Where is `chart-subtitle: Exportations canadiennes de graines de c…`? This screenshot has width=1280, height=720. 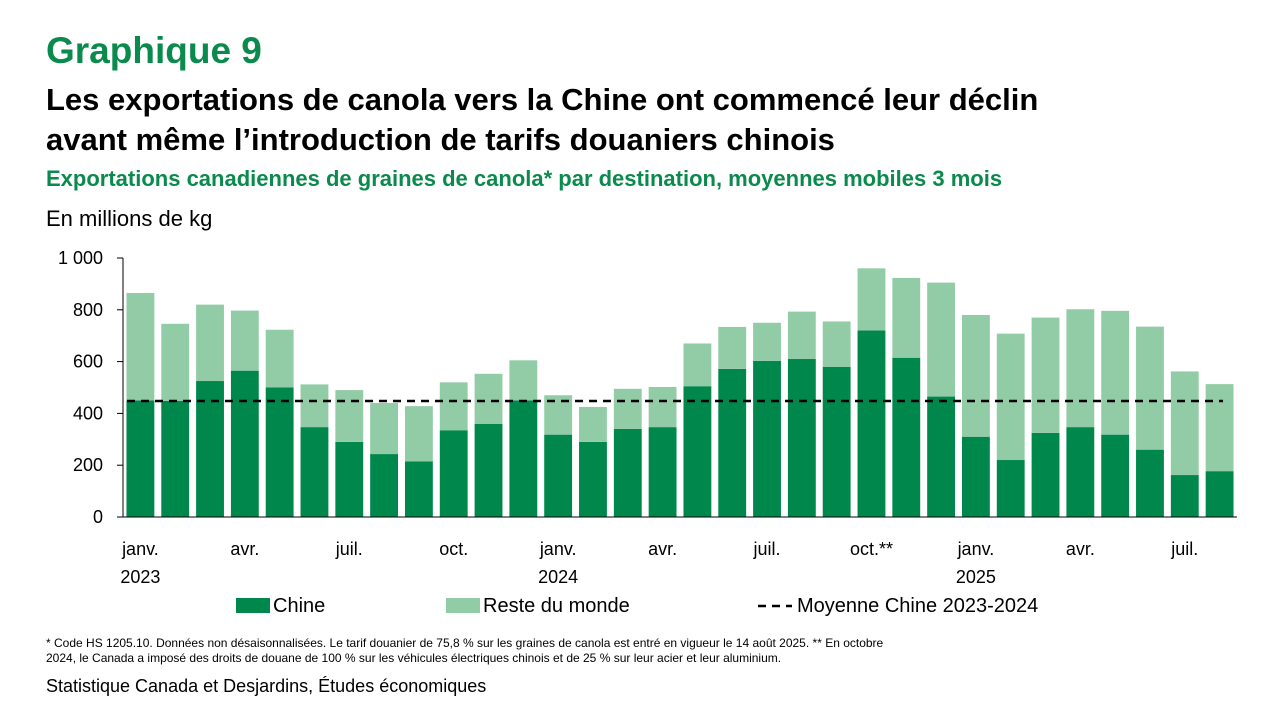 chart-subtitle: Exportations canadiennes de graines de c… is located at coordinates (524, 178).